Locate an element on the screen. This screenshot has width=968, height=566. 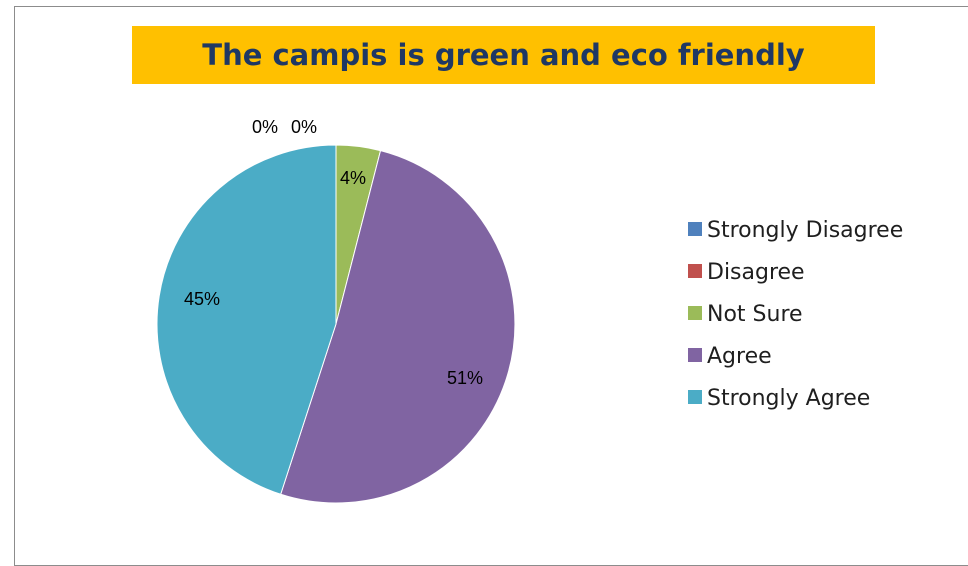
legend-label-not-sure: Not Sure is located at coordinates (755, 314).